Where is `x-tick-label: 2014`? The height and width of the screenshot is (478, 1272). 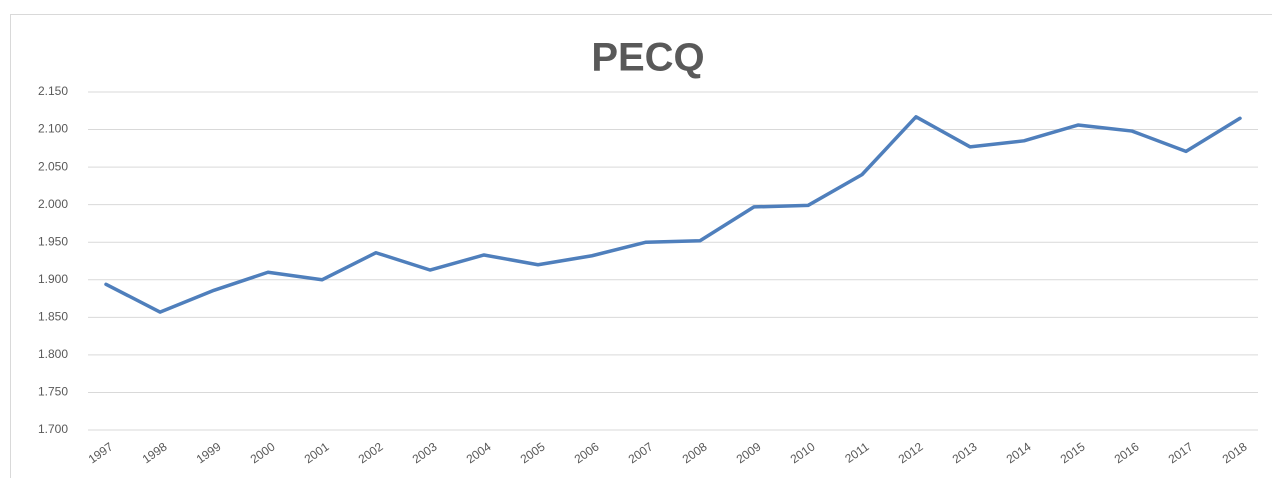 x-tick-label: 2014 is located at coordinates (1019, 452).